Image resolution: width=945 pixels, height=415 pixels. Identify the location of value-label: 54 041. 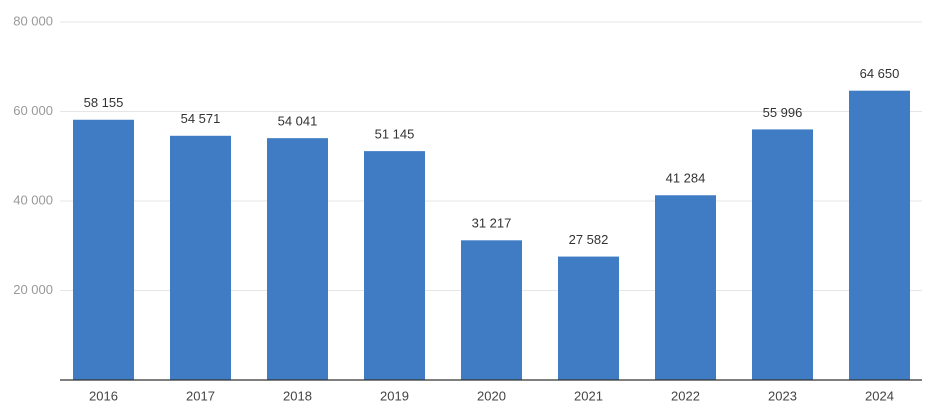
(298, 121).